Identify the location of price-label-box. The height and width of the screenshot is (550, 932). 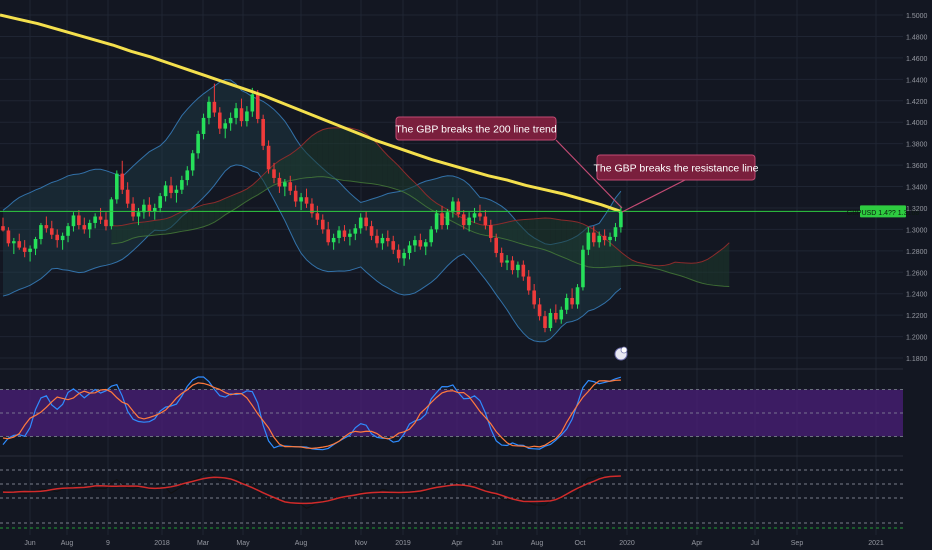
(883, 211).